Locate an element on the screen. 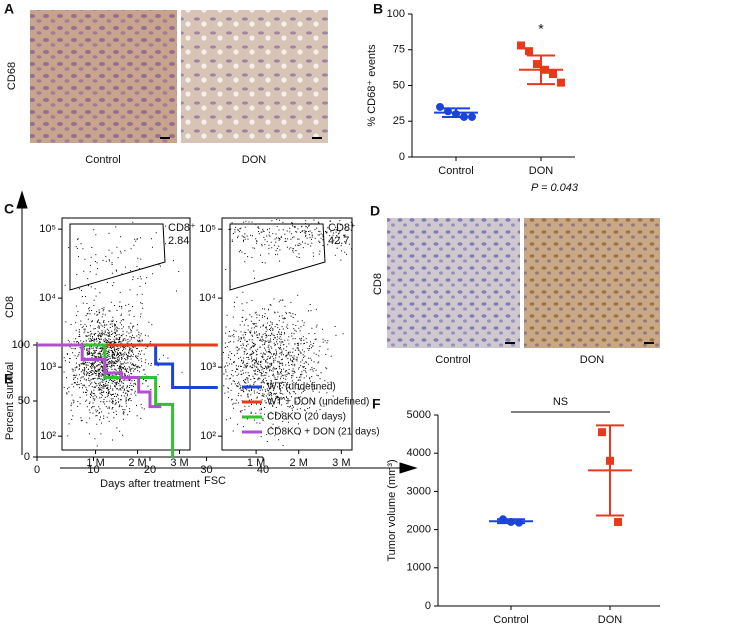 Image resolution: width=753 pixels, height=629 pixels. y-axis-label: % CD68⁺ events is located at coordinates (372, 85).